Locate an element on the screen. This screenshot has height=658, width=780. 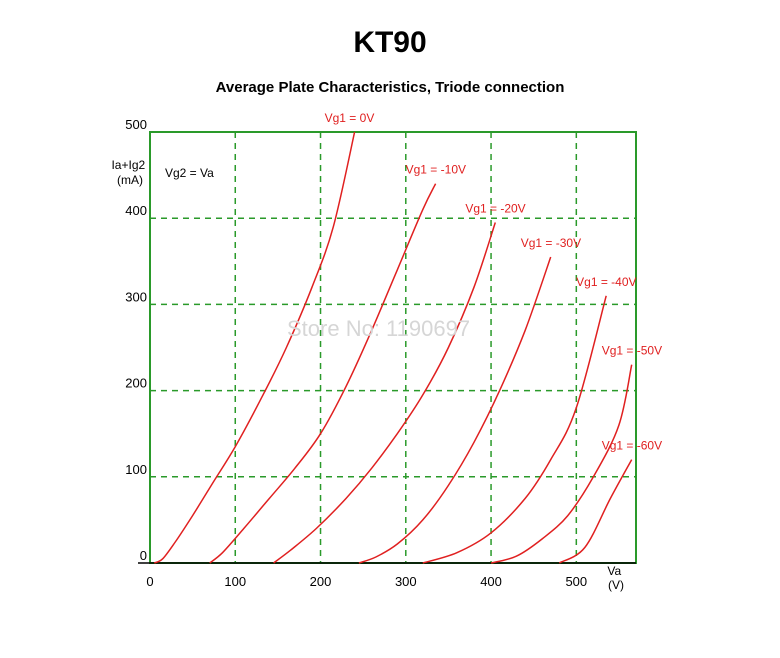
x-tick-label: 200 is located at coordinates (321, 581).